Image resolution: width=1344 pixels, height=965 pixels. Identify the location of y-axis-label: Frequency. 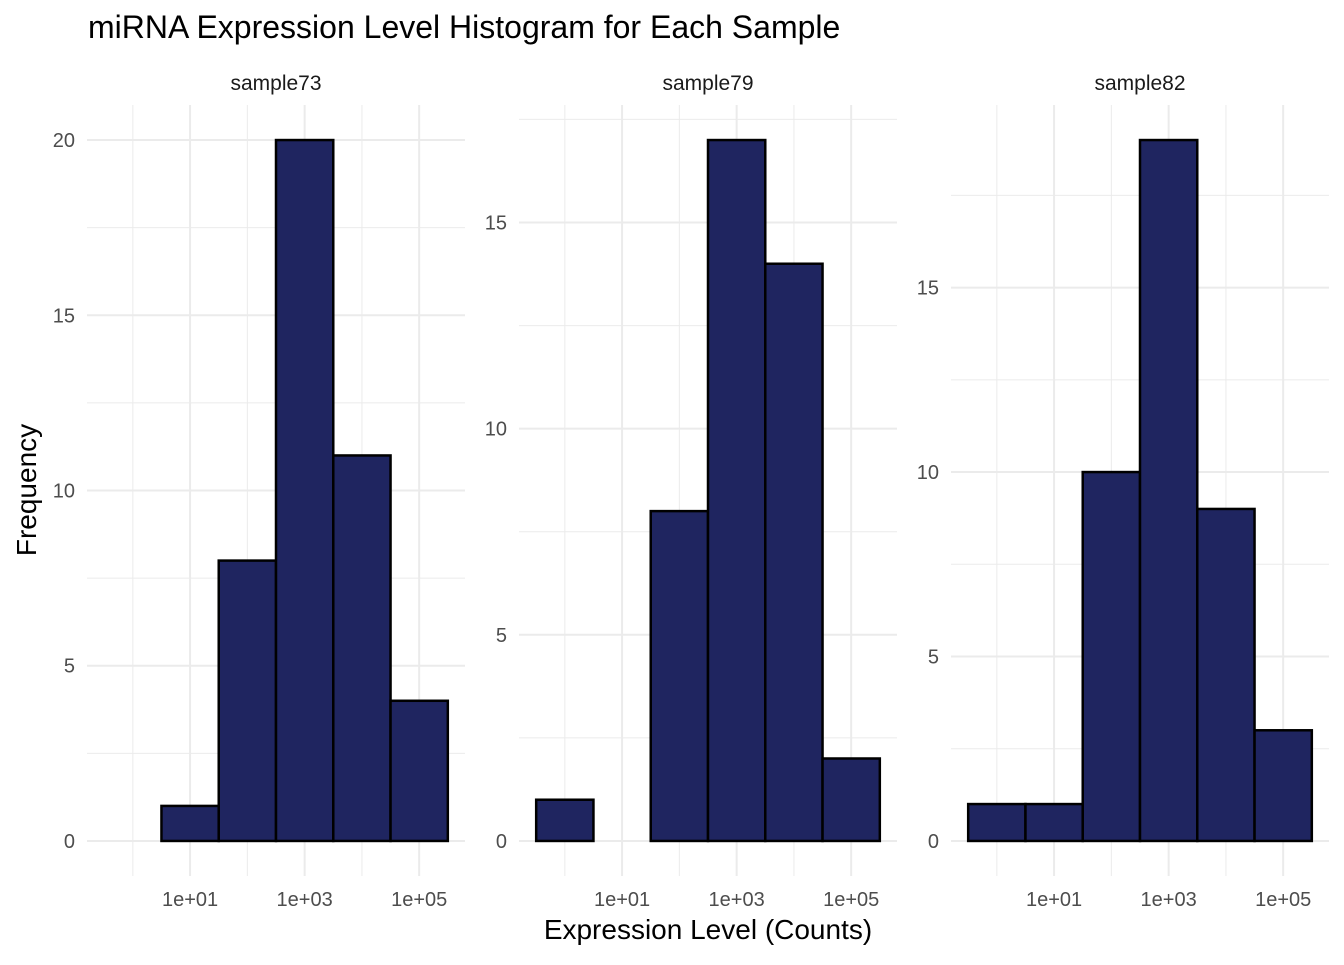
(26, 490).